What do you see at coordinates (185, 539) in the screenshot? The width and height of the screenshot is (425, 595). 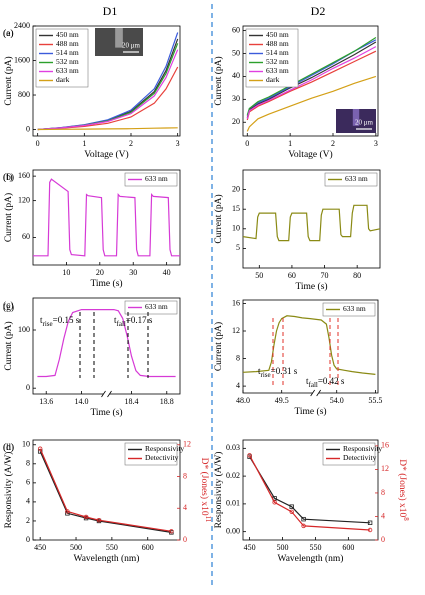 I see `y2-tick-label: 0` at bounding box center [185, 539].